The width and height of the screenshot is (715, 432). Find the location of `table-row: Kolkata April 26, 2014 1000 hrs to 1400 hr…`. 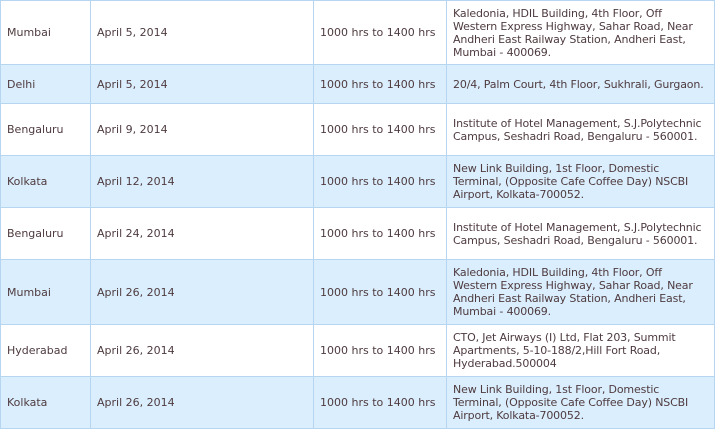

table-row: Kolkata April 26, 2014 1000 hrs to 1400 hr… is located at coordinates (357, 402).